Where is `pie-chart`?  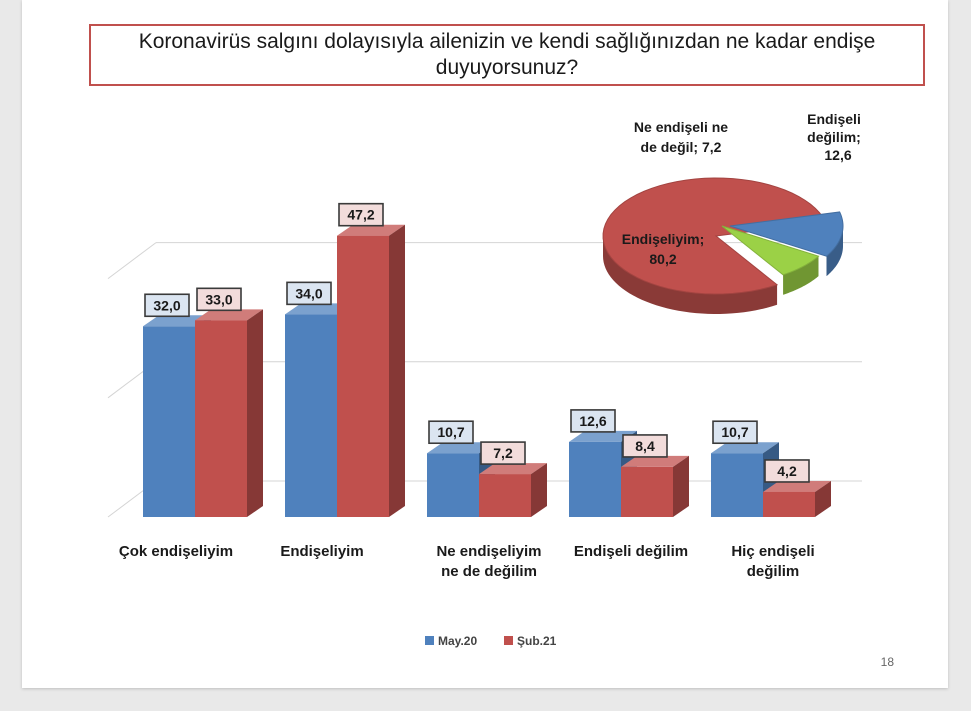 pie-chart is located at coordinates (723, 245).